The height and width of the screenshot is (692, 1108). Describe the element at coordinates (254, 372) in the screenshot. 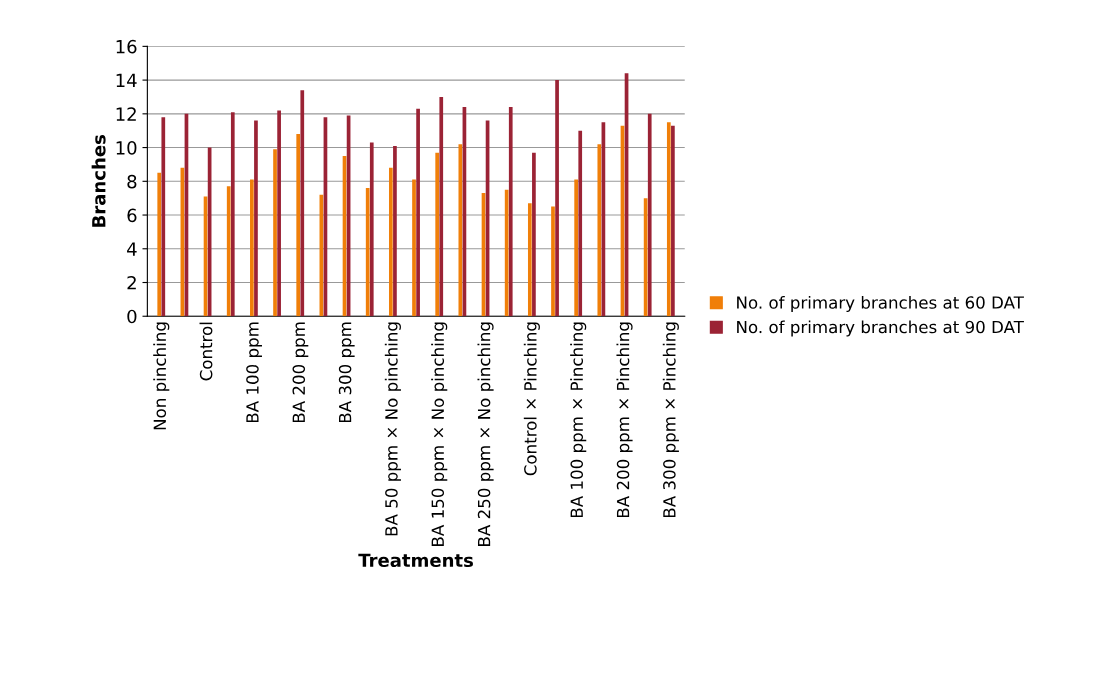

I see `x-tick-label: BA 100 ppm` at that location.